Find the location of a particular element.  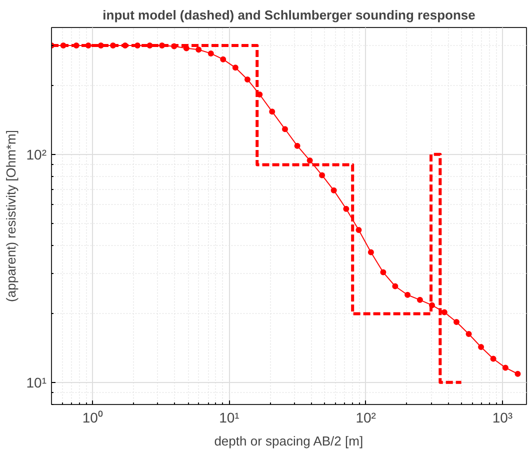

x-tick-label: 10⁰ is located at coordinates (92, 418).